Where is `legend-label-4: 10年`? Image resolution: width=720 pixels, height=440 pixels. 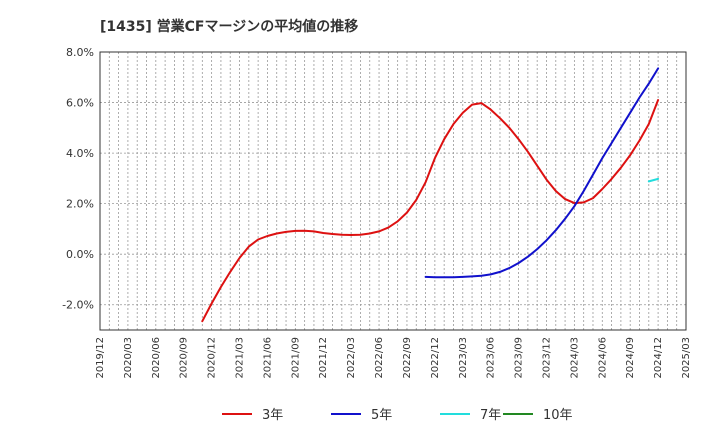
legend-label-4: 10年 is located at coordinates (558, 415).